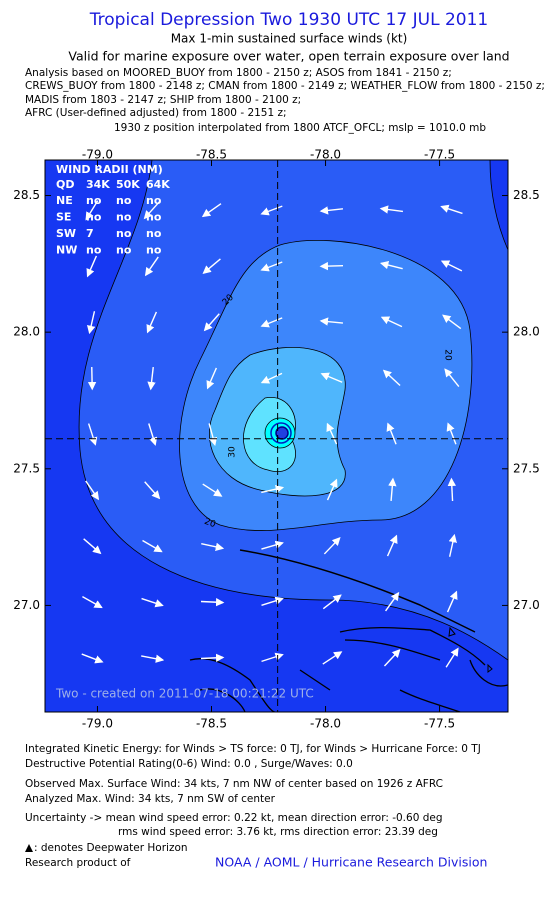  I want to click on radii-cell: SW, so click(66, 233).